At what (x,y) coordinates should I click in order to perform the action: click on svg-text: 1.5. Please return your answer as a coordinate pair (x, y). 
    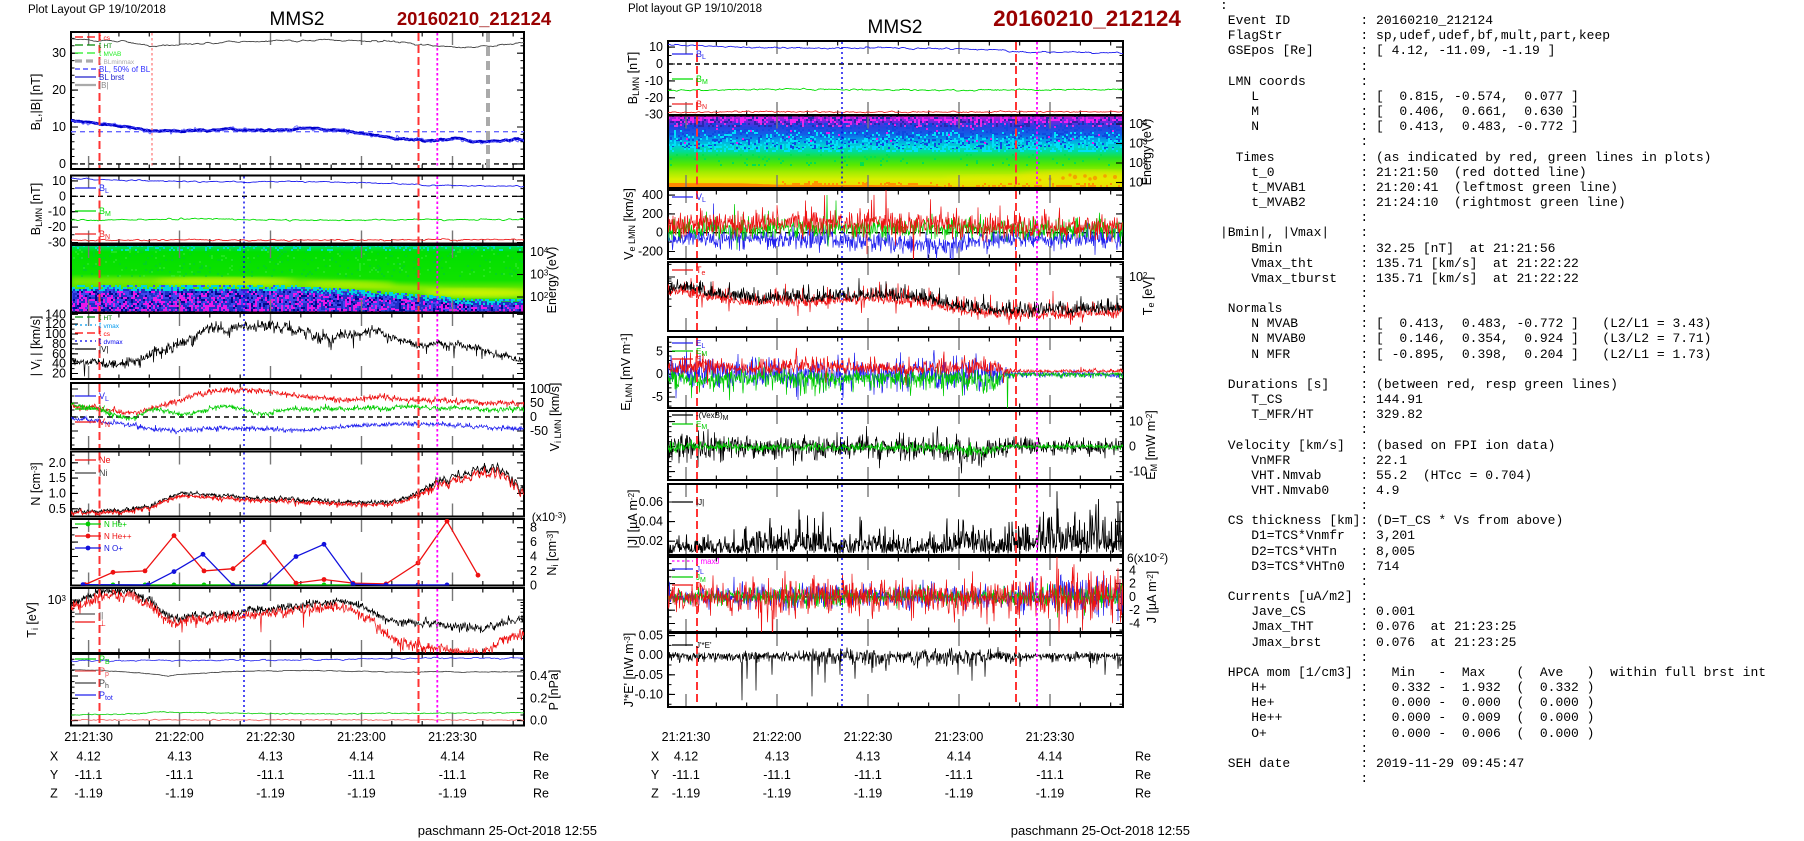
    Looking at the image, I should click on (57, 478).